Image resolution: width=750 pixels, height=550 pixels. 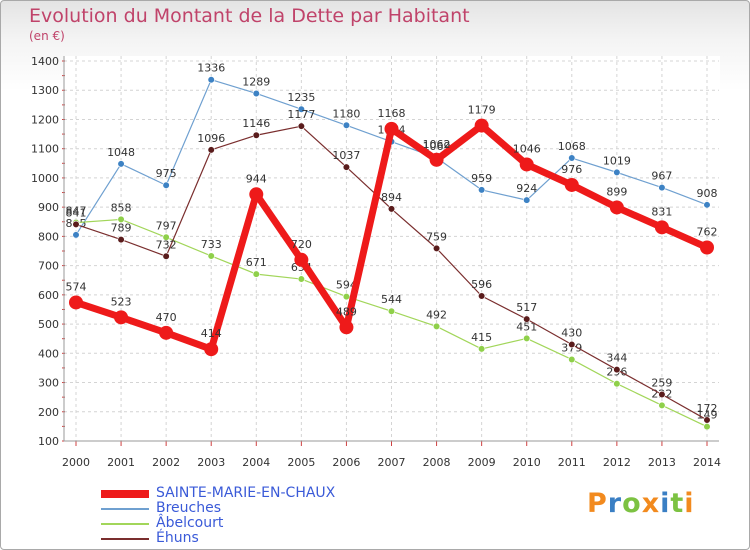 What do you see at coordinates (436, 314) in the screenshot?
I see `data-label: 492` at bounding box center [436, 314].